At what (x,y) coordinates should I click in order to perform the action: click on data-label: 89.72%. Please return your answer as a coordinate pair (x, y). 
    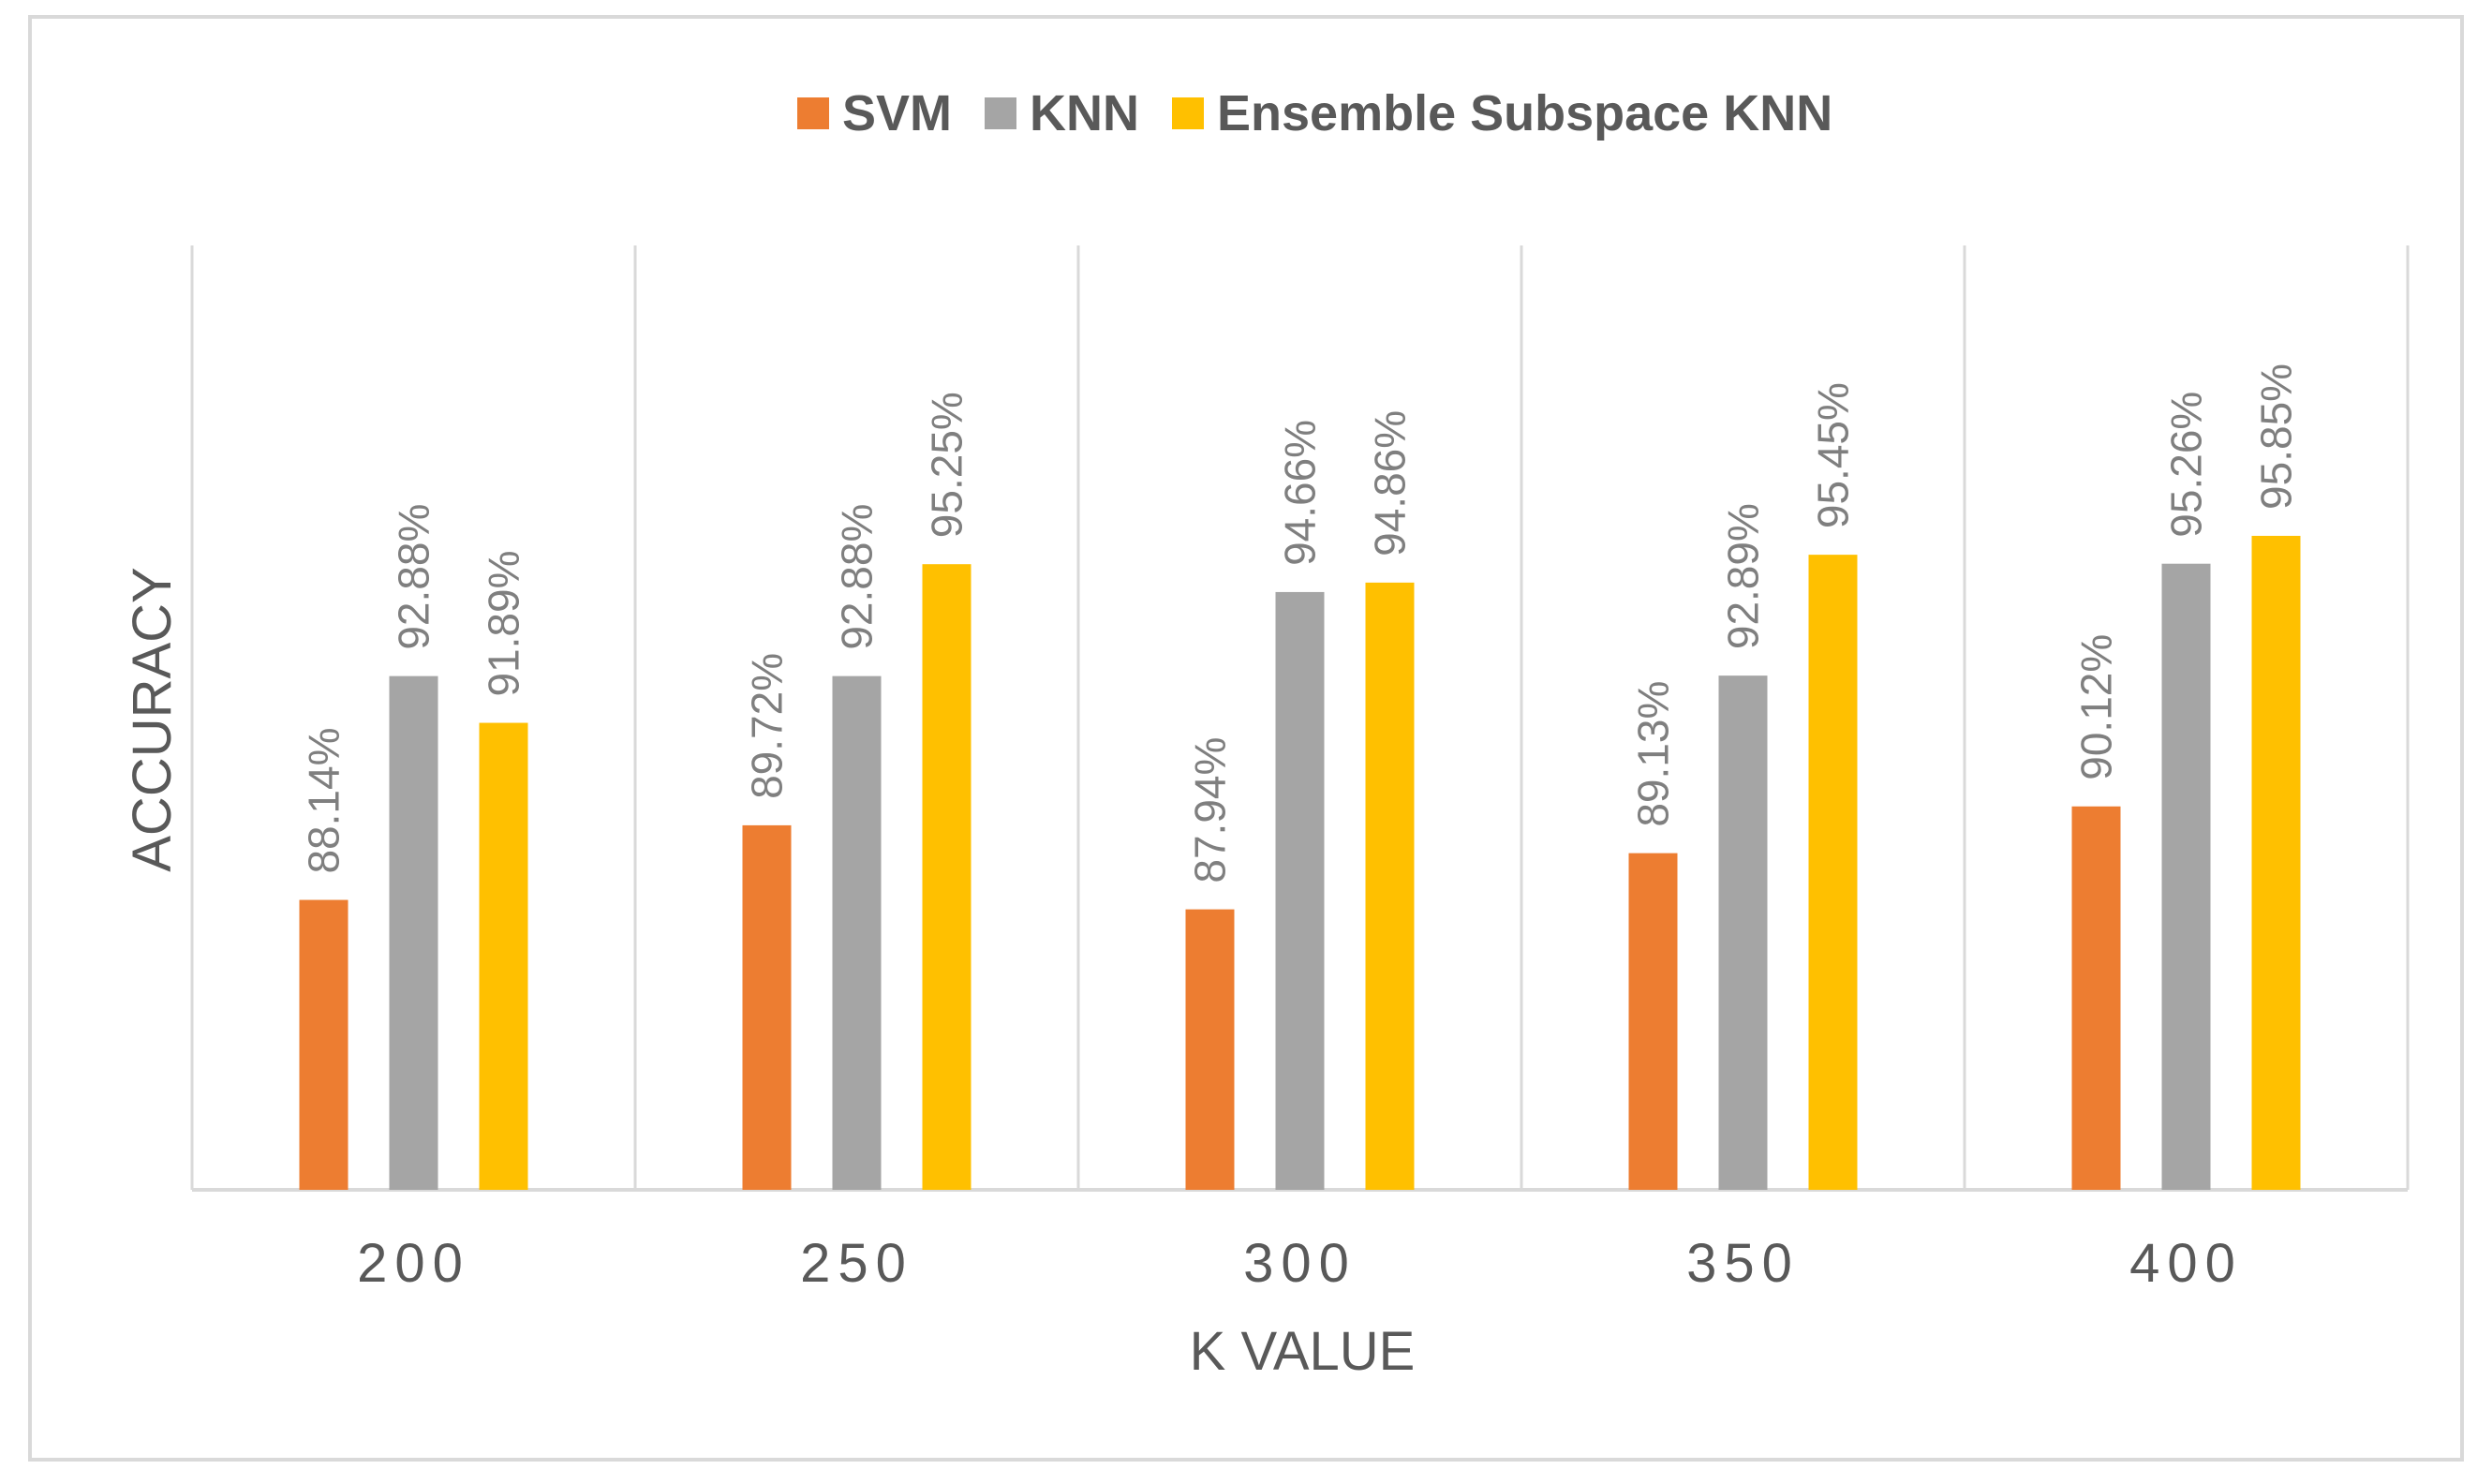
    Looking at the image, I should click on (767, 726).